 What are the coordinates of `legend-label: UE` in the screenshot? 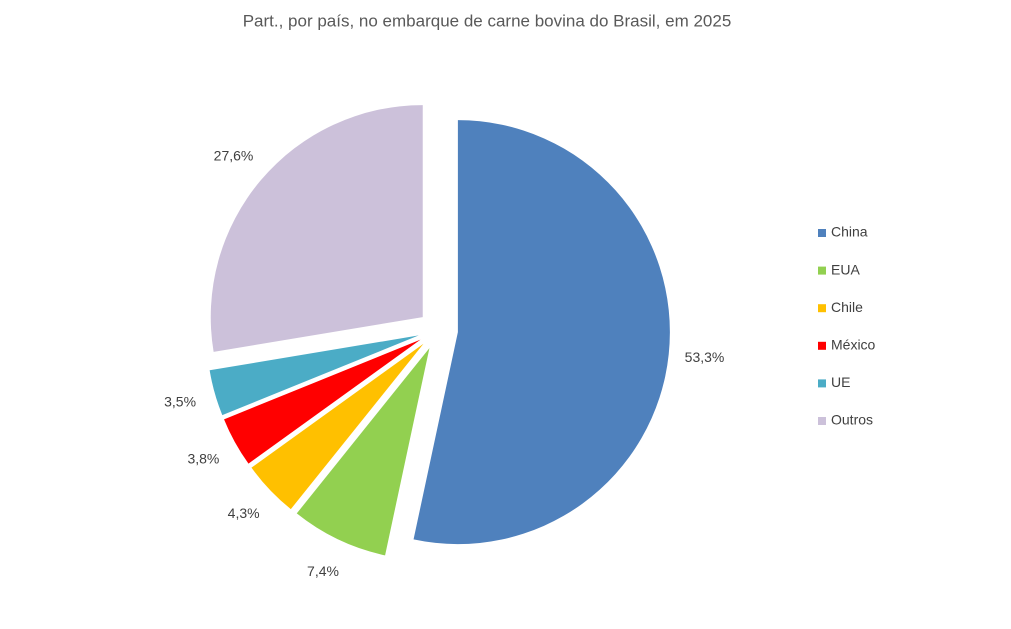 It's located at (840, 382).